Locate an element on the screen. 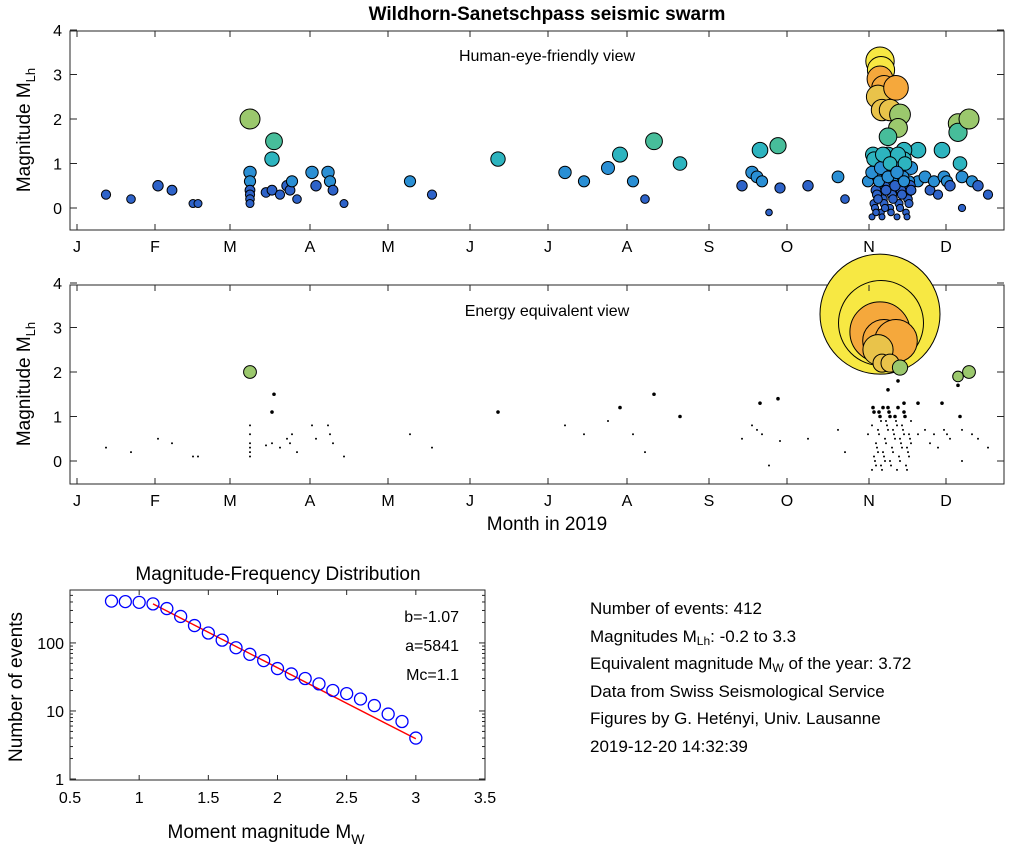 Image resolution: width=1024 pixels, height=858 pixels. x-tick-label: 1 is located at coordinates (139, 798).